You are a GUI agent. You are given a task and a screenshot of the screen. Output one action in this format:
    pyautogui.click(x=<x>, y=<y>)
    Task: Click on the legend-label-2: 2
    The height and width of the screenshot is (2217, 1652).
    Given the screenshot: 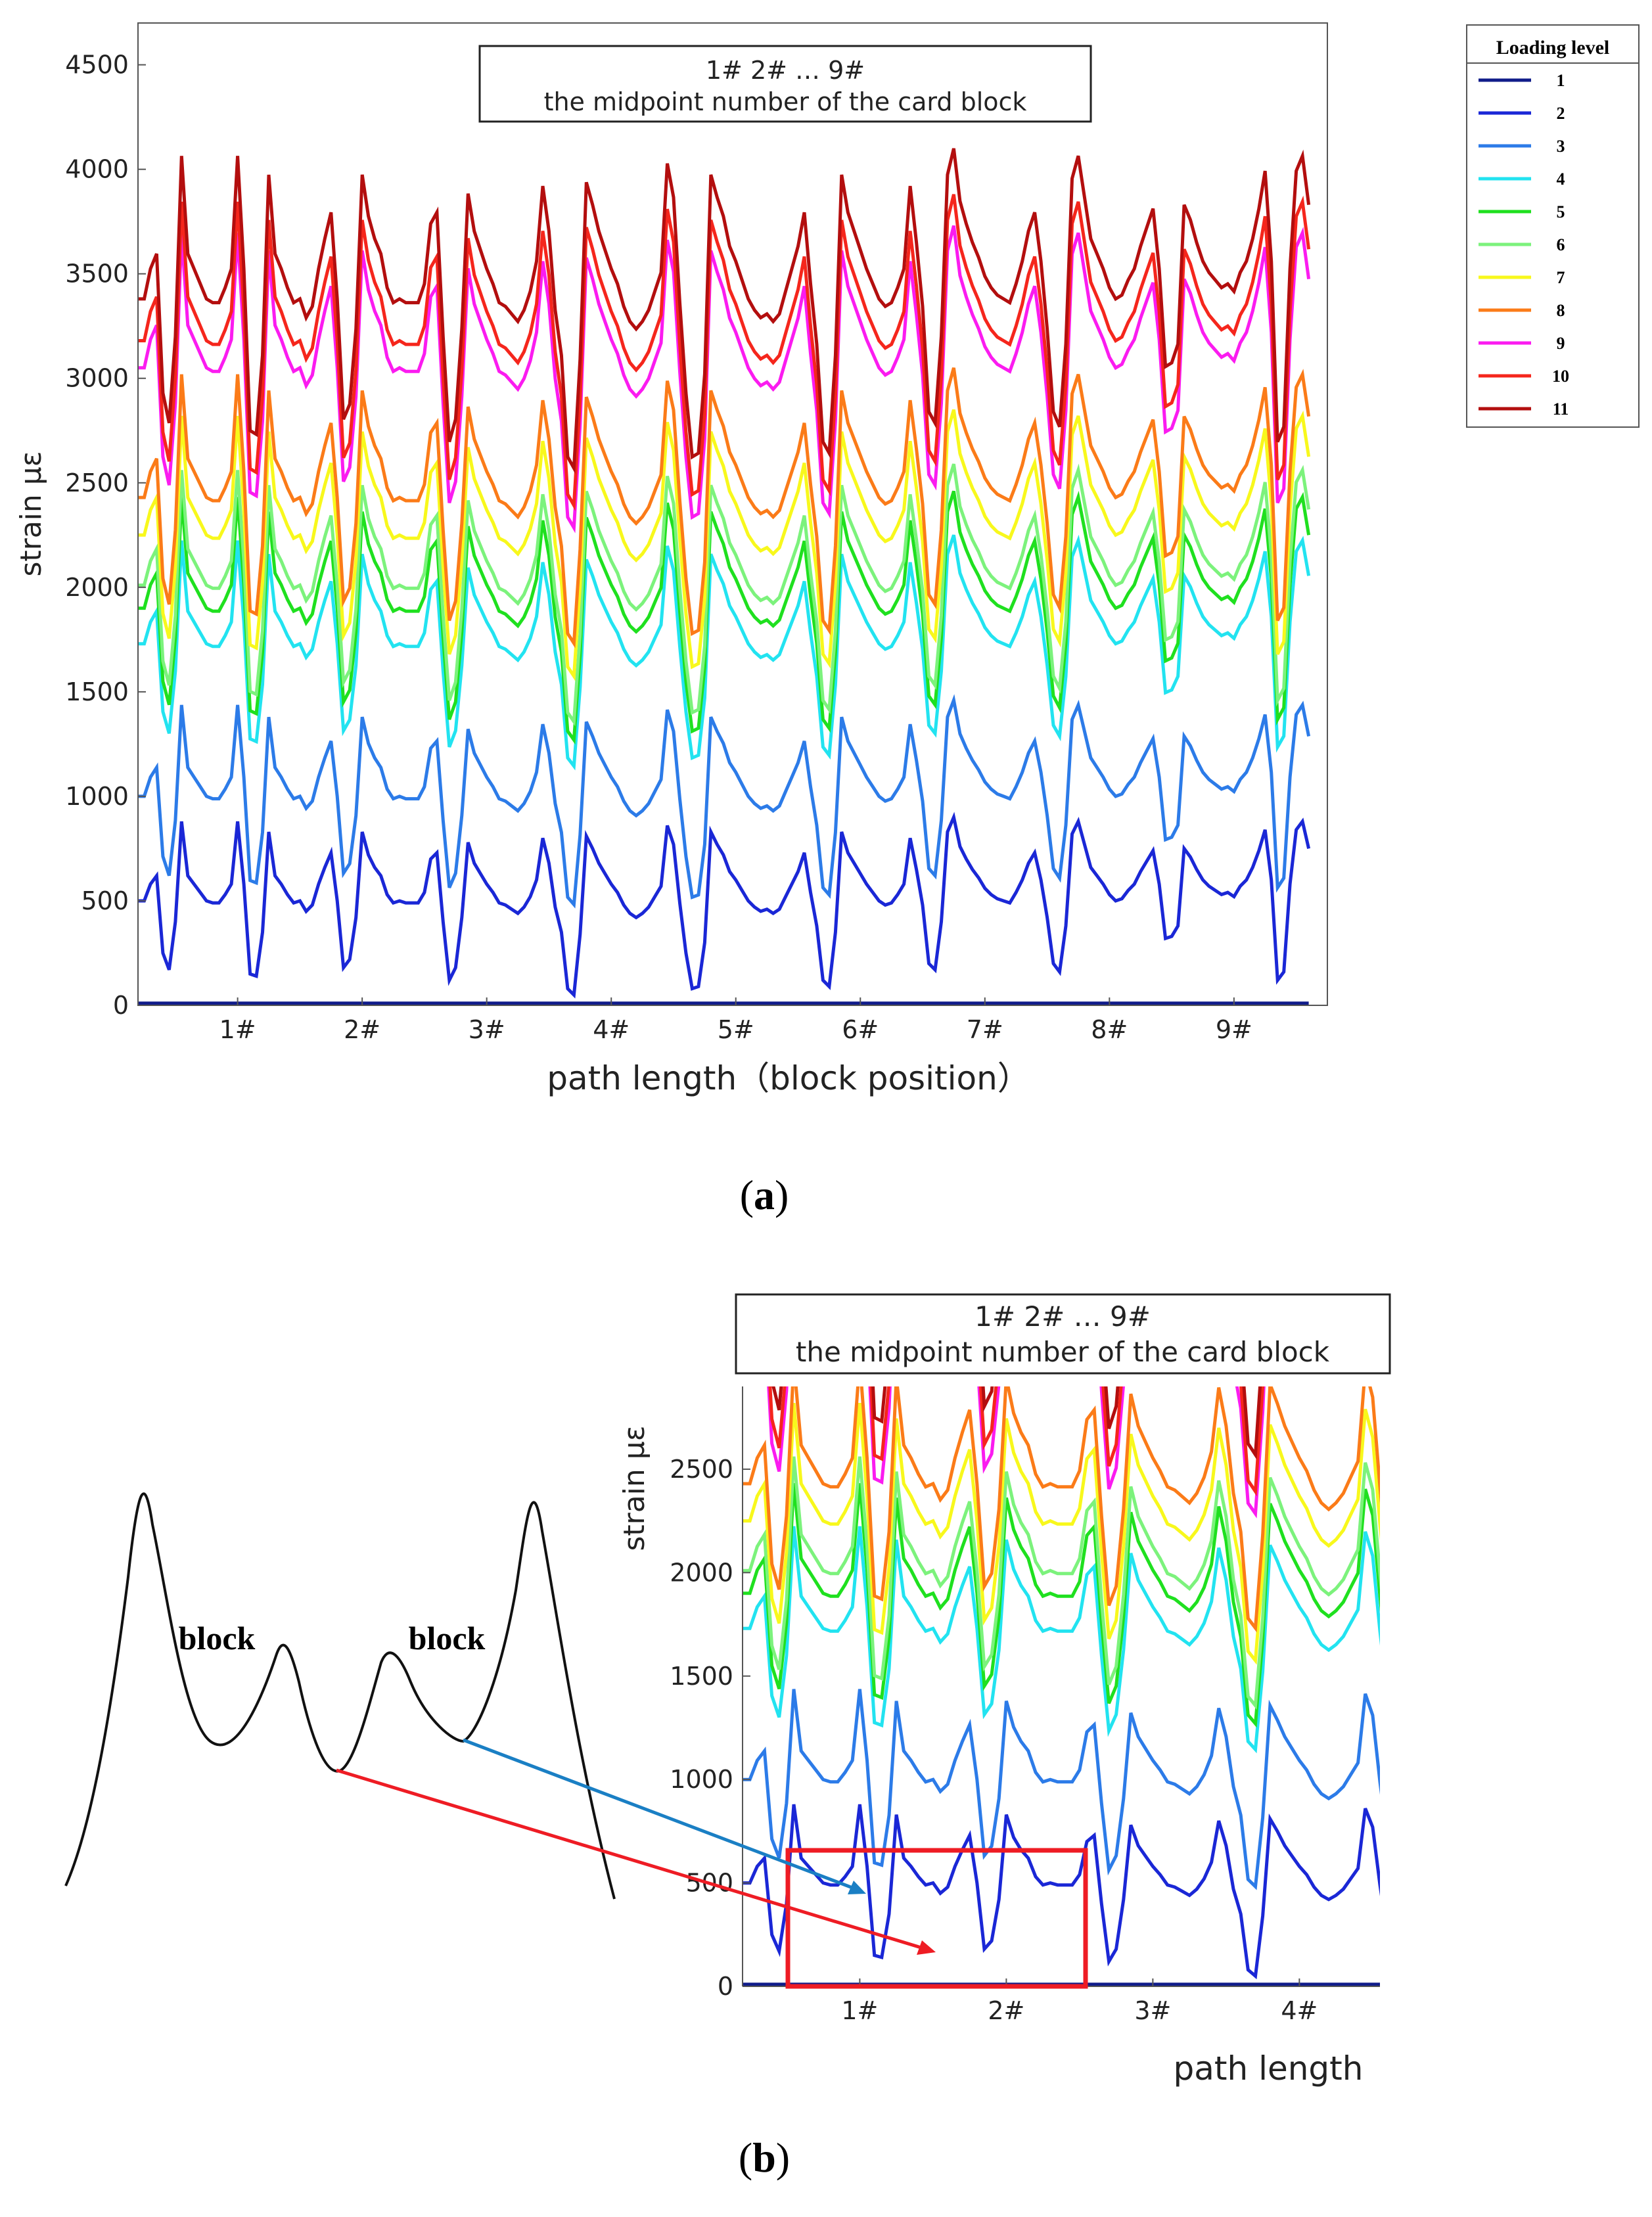 What is the action you would take?
    pyautogui.click(x=1561, y=113)
    